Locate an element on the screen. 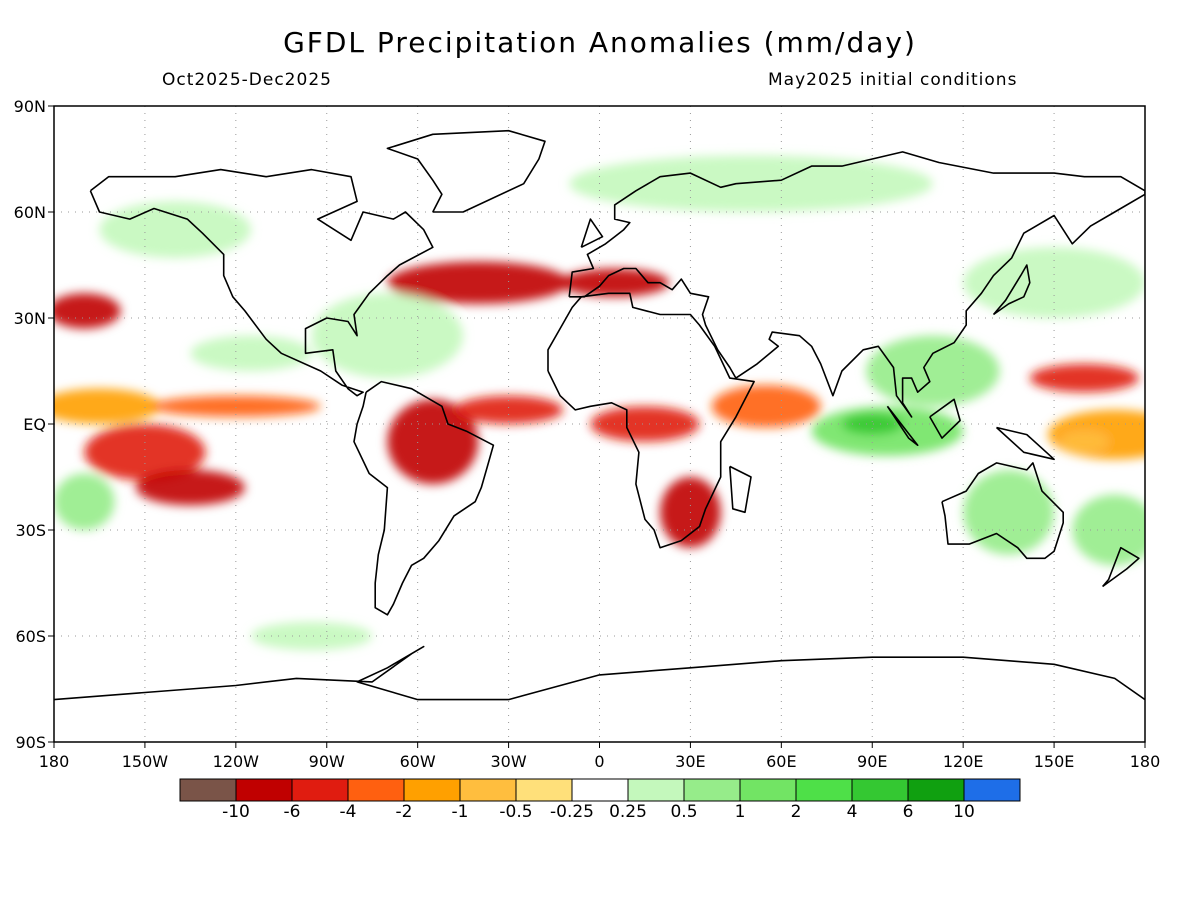 Image resolution: width=1200 pixels, height=900 pixels. lat-tick-label: 90S is located at coordinates (30, 742).